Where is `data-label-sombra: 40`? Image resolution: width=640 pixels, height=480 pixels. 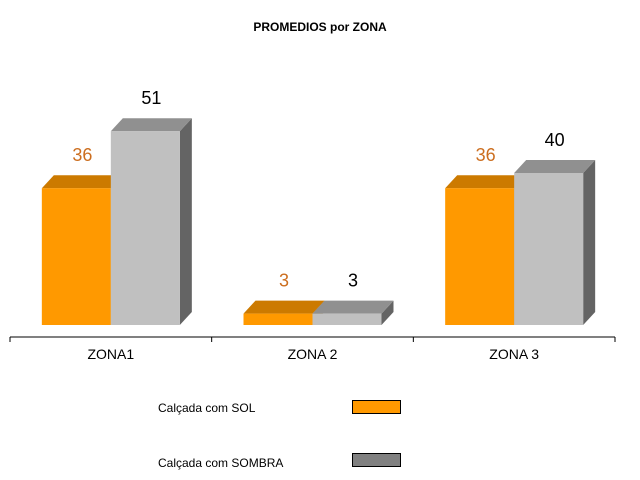
data-label-sombra: 40 is located at coordinates (555, 140).